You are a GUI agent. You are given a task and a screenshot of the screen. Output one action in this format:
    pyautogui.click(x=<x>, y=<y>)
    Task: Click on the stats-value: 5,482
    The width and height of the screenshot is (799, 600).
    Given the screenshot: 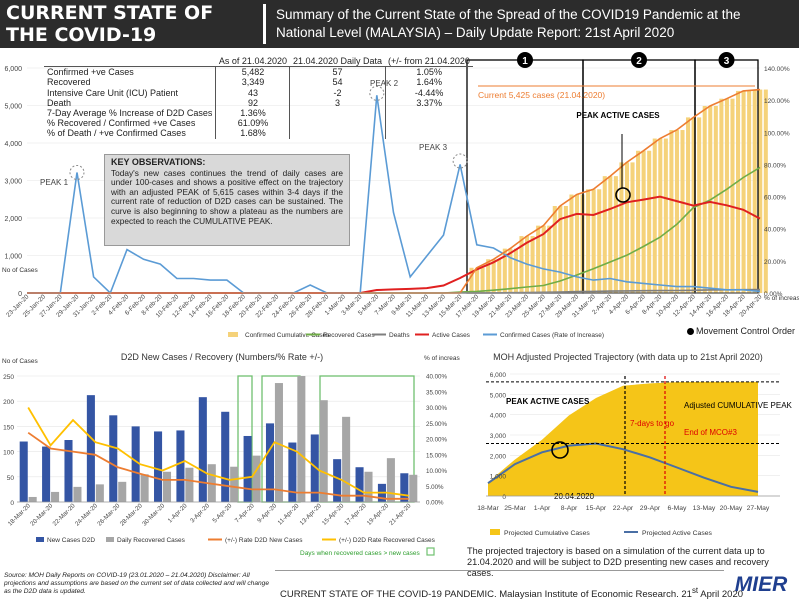 What is the action you would take?
    pyautogui.click(x=252, y=72)
    